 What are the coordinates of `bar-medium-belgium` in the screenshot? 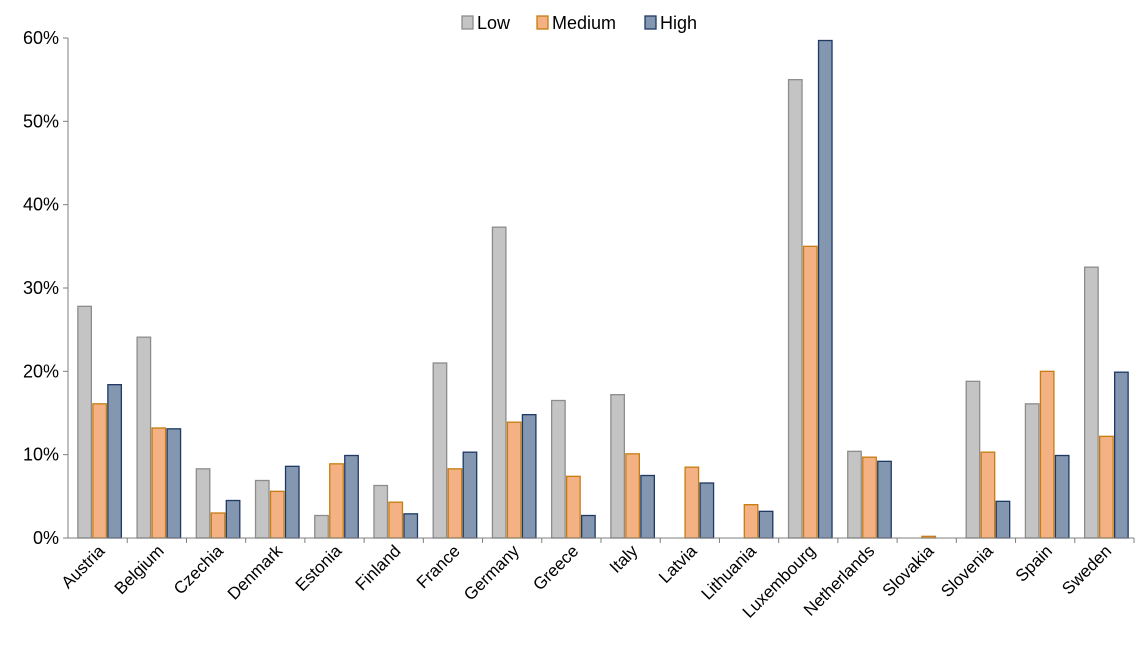 It's located at (159, 483).